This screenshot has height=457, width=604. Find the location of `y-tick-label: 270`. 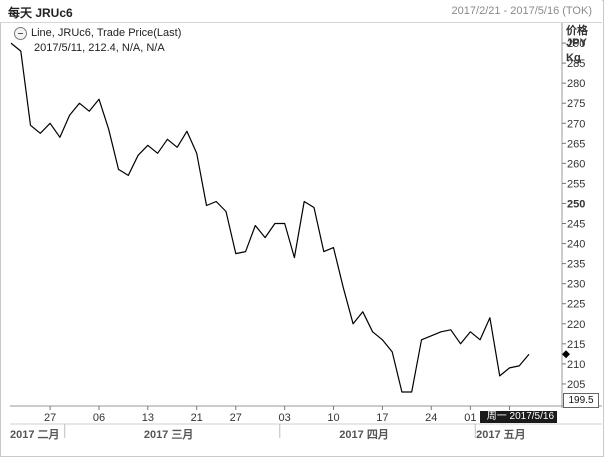

y-tick-label: 270 is located at coordinates (576, 124).